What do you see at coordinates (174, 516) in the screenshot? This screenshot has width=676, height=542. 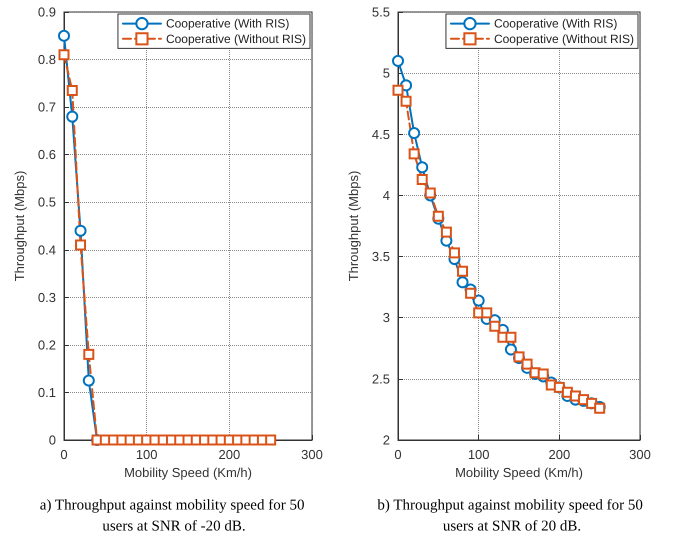 I see `text: a) Throughput against mobility speed for 50 users at SNR of -20 dB.` at bounding box center [174, 516].